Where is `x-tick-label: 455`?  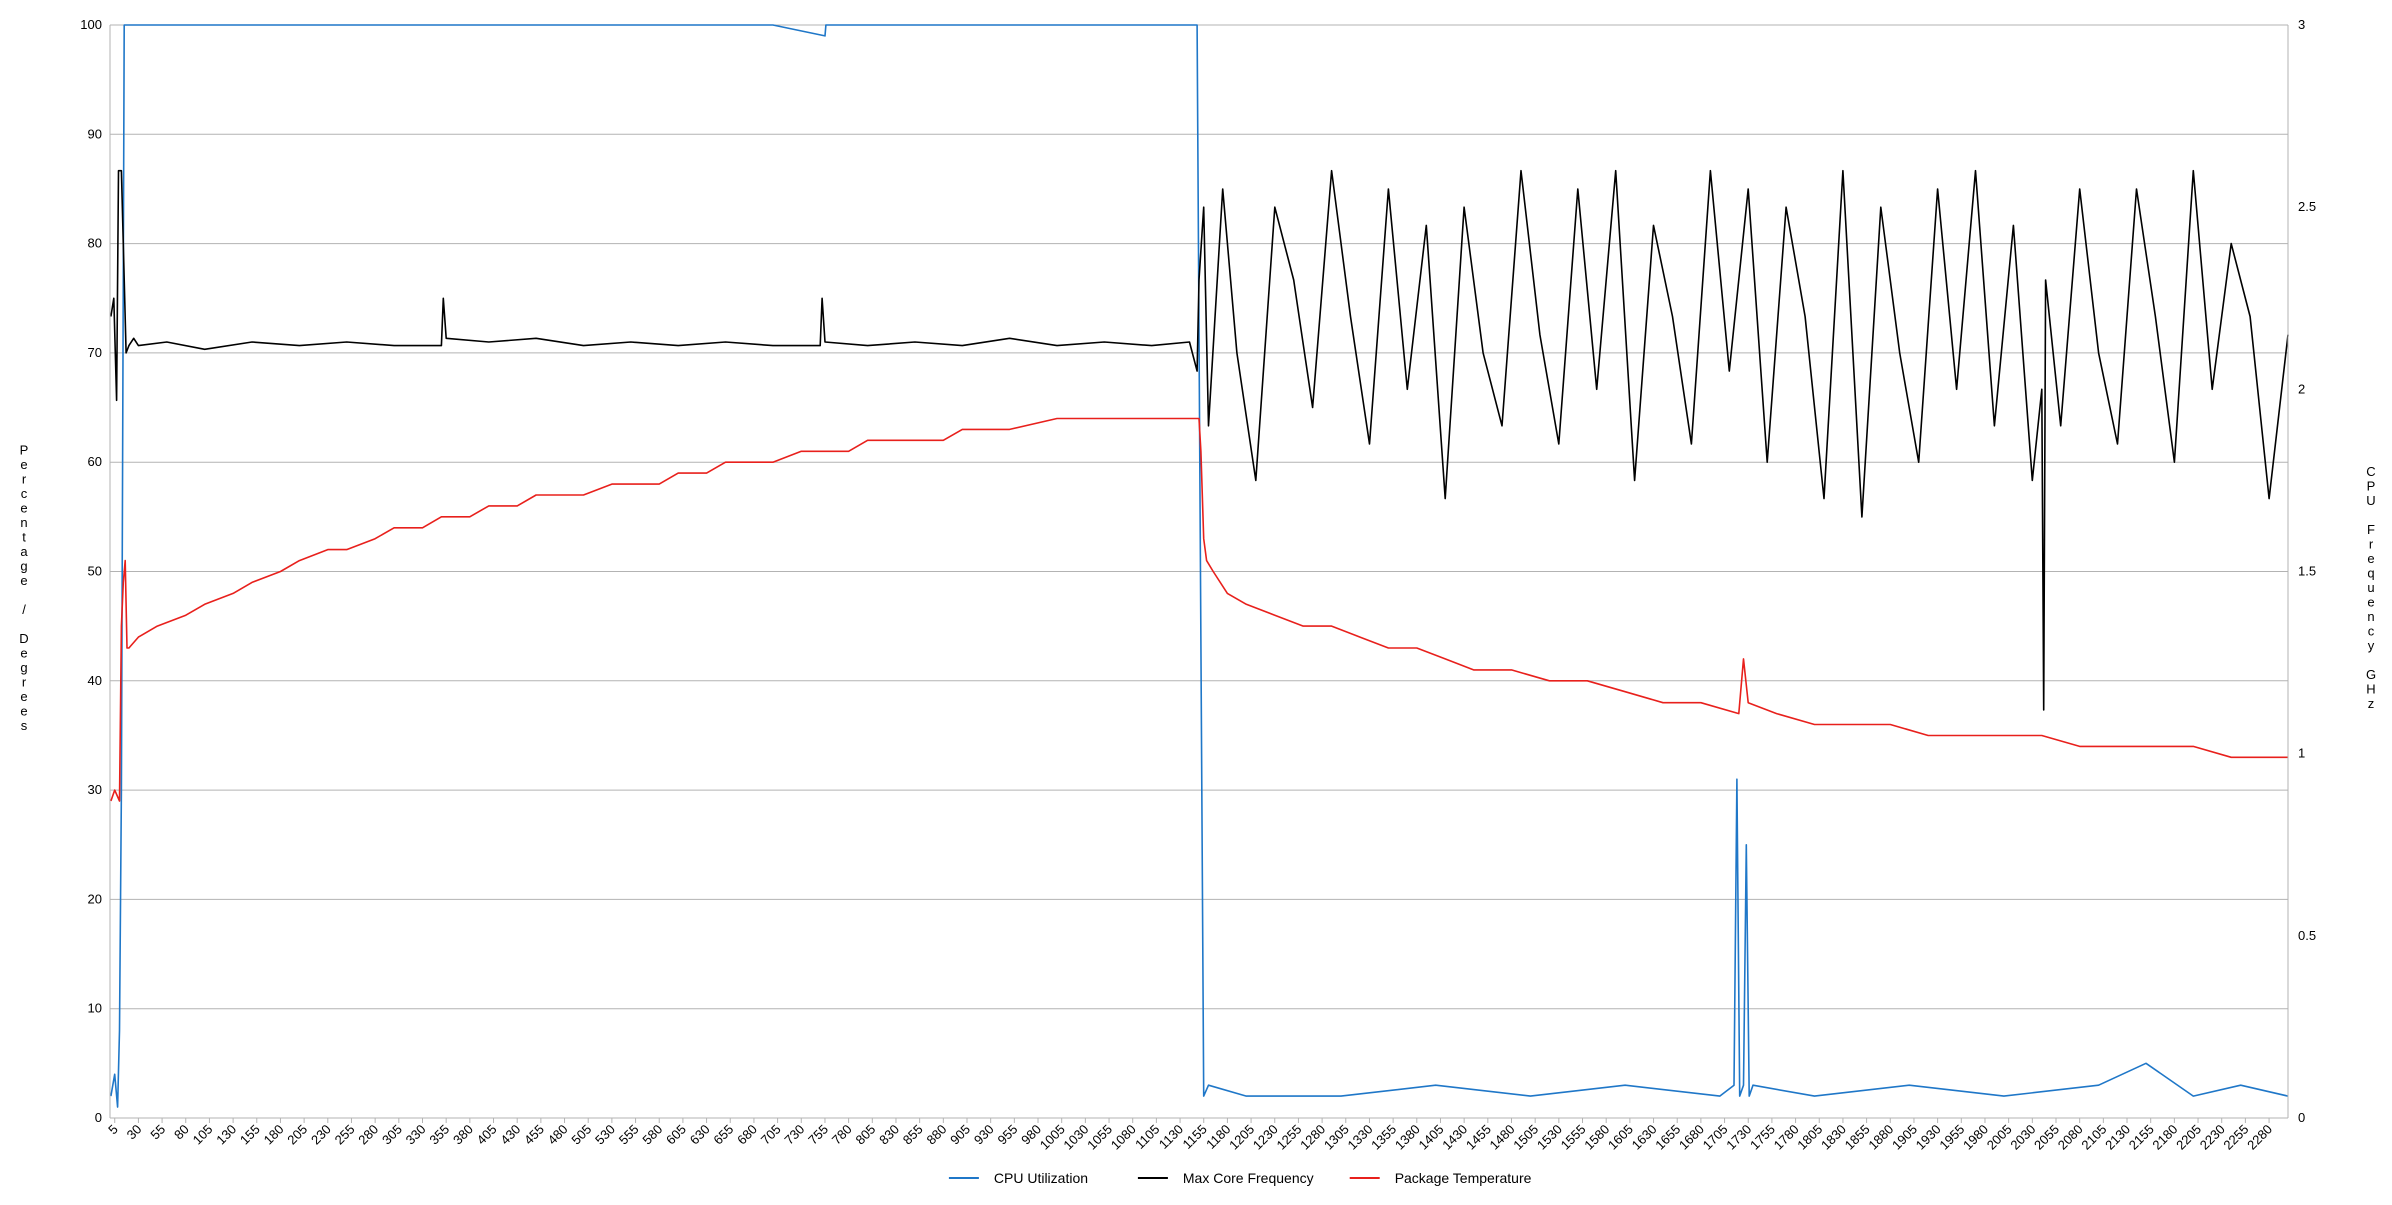 x-tick-label: 455 is located at coordinates (534, 1135).